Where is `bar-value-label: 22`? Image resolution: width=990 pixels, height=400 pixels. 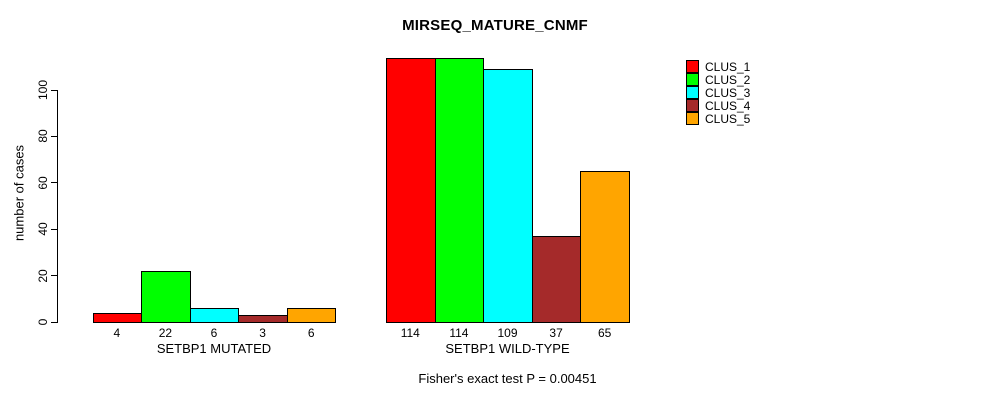 bar-value-label: 22 is located at coordinates (165, 333).